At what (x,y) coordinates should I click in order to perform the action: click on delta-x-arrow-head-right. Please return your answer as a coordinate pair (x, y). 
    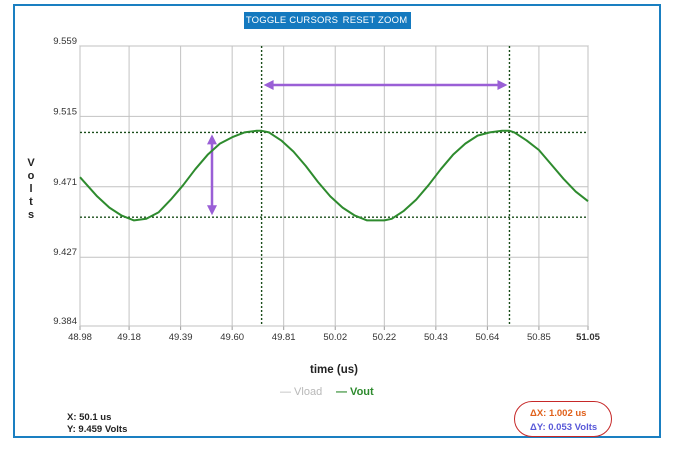
    Looking at the image, I should click on (502, 85).